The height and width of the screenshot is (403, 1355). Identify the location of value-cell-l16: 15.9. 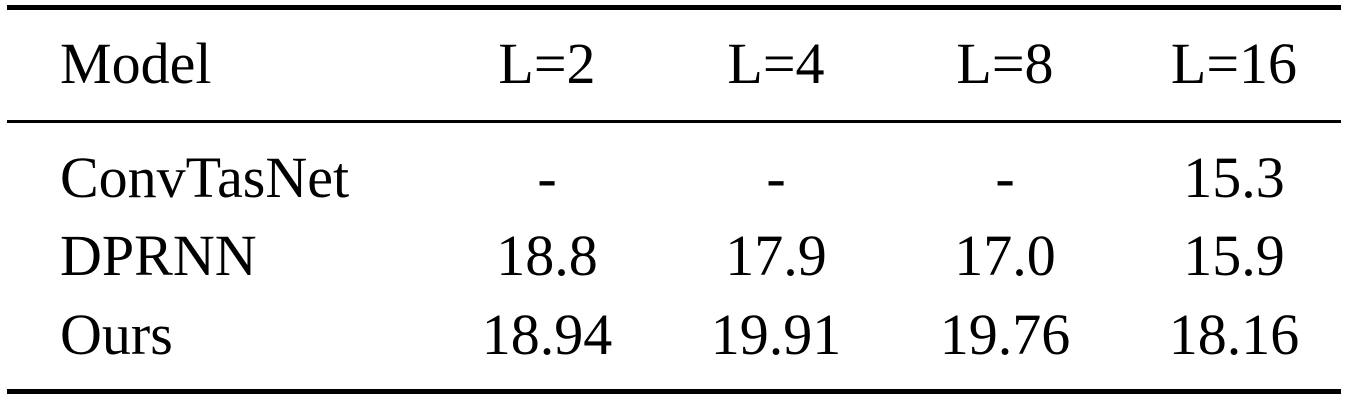
(1234, 255).